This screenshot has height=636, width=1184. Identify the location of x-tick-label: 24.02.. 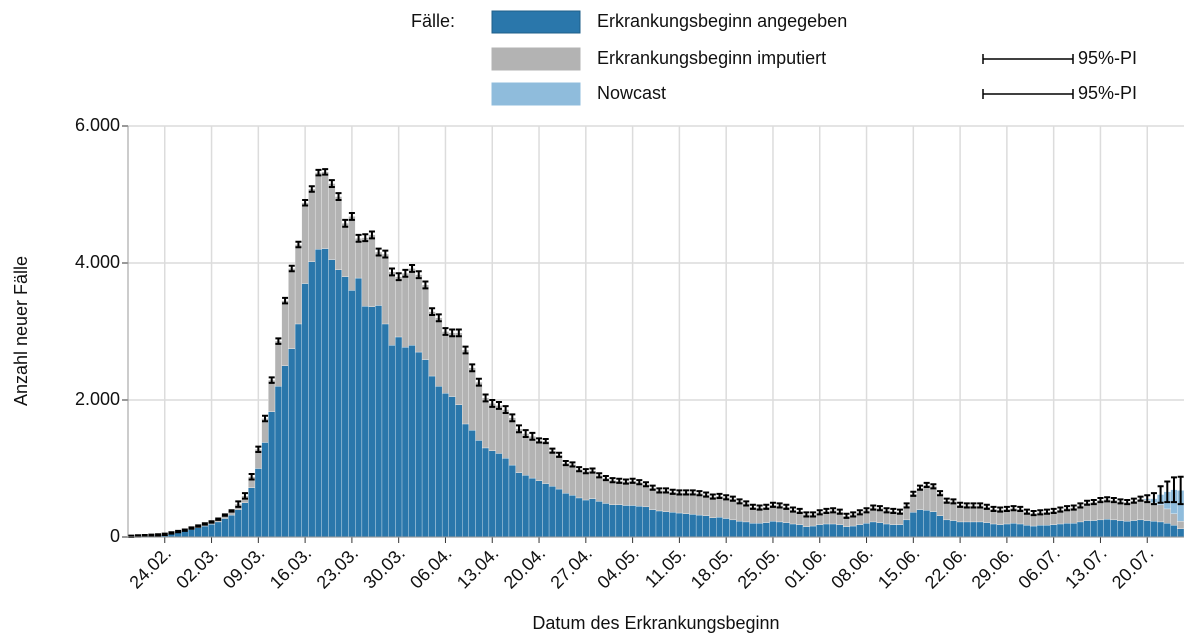
(150, 568).